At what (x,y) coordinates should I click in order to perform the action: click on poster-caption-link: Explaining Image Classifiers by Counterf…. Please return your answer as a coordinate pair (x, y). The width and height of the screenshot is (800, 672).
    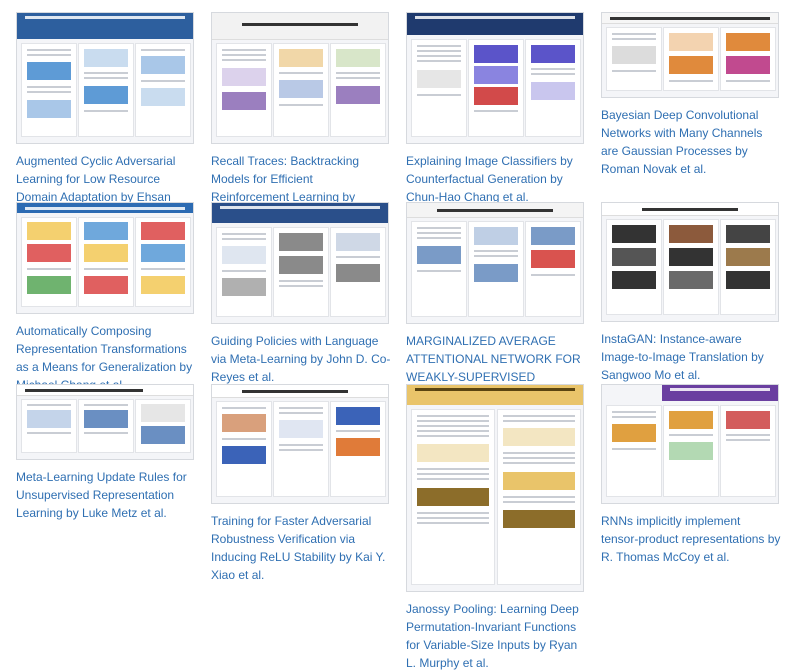
    Looking at the image, I should click on (489, 179).